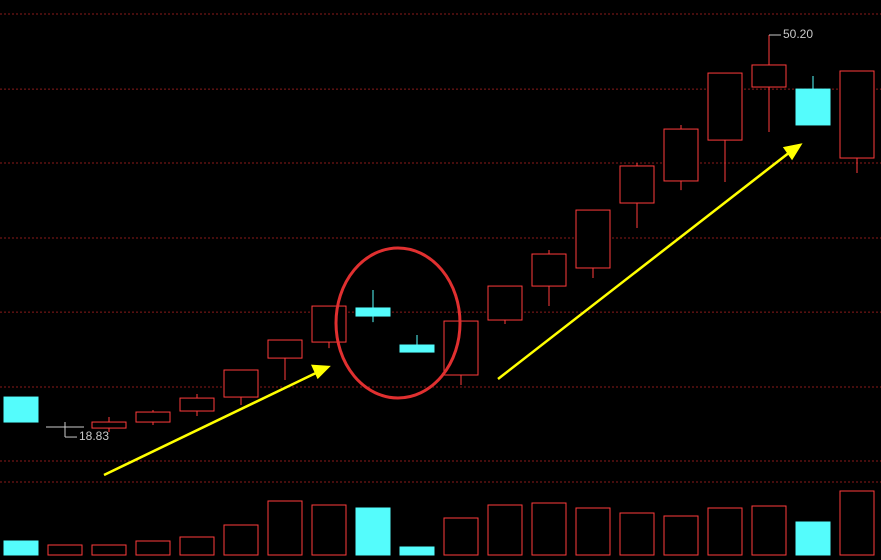 This screenshot has width=881, height=560. Describe the element at coordinates (94, 436) in the screenshot. I see `annotation: 18.83` at that location.